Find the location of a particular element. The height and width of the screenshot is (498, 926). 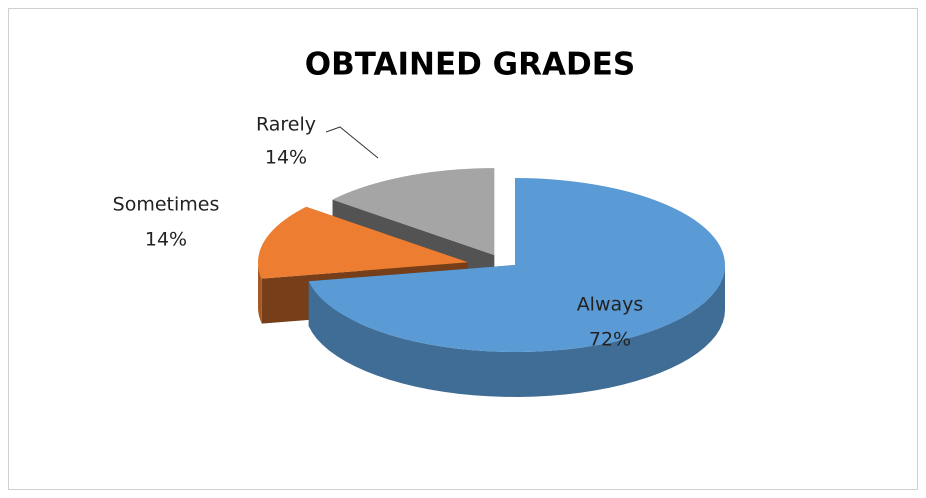

category-label: Always is located at coordinates (610, 305).